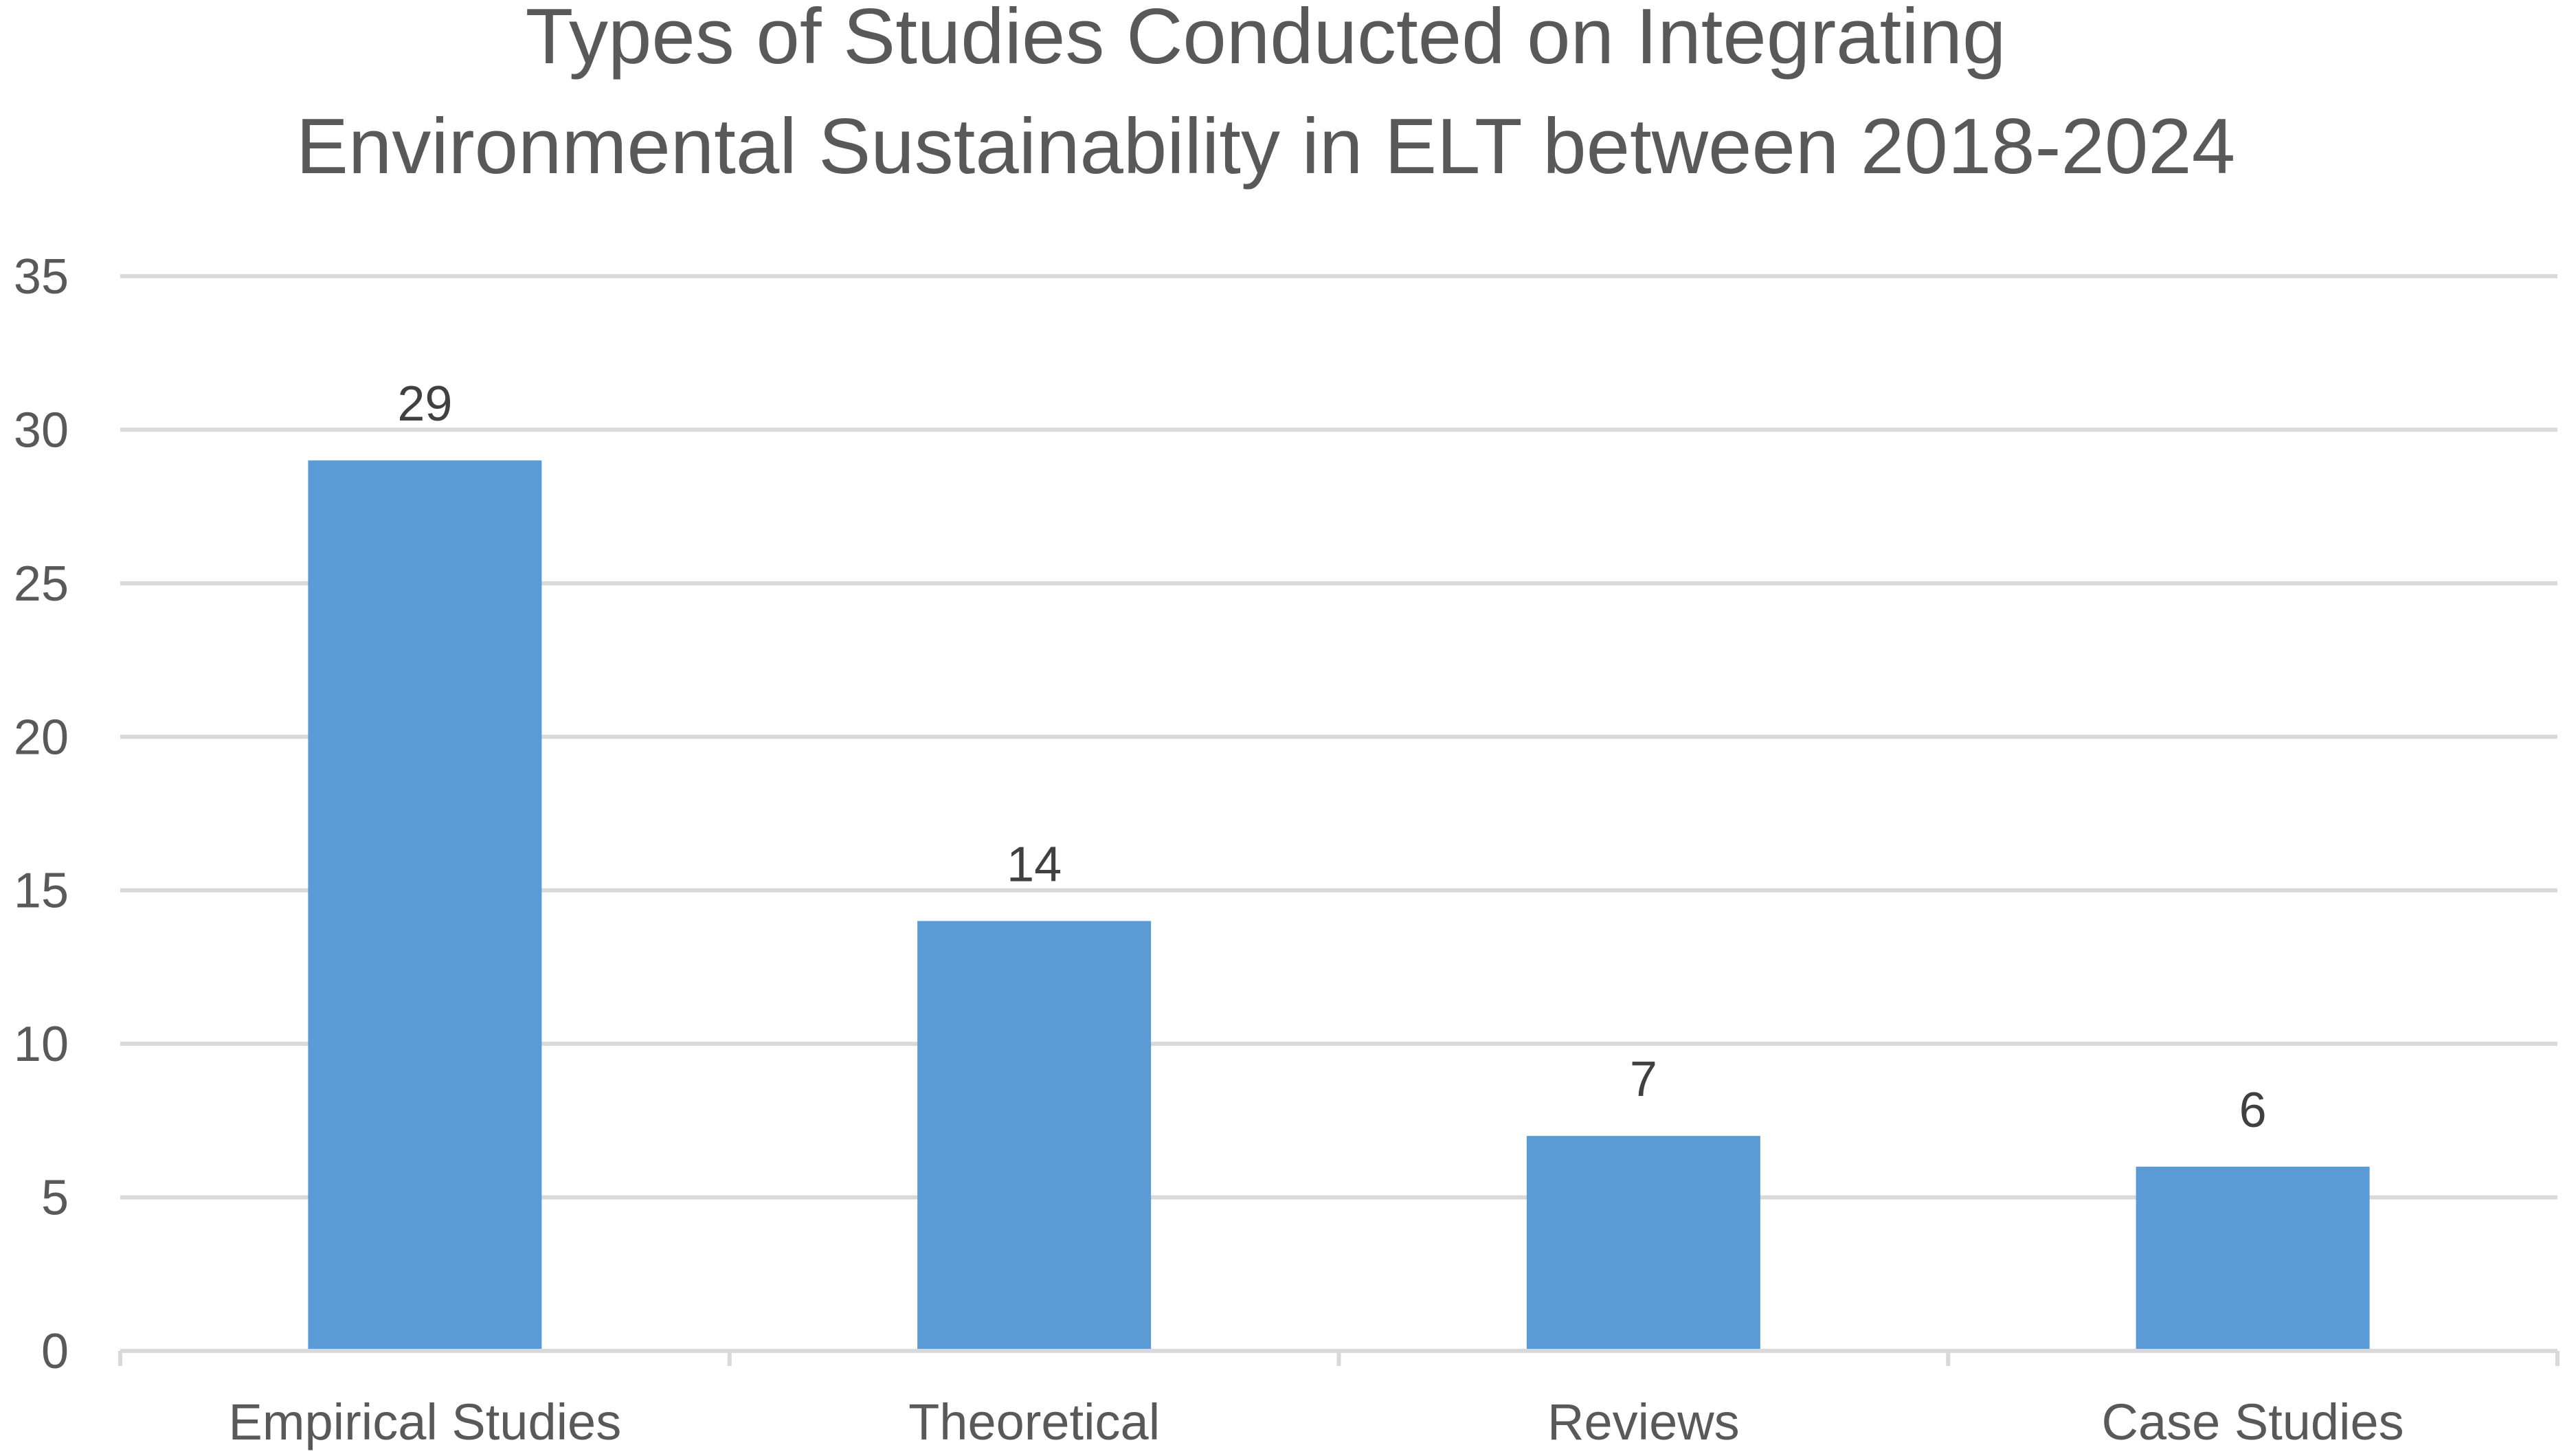  Describe the element at coordinates (2253, 1258) in the screenshot. I see `bar-case-studies` at that location.